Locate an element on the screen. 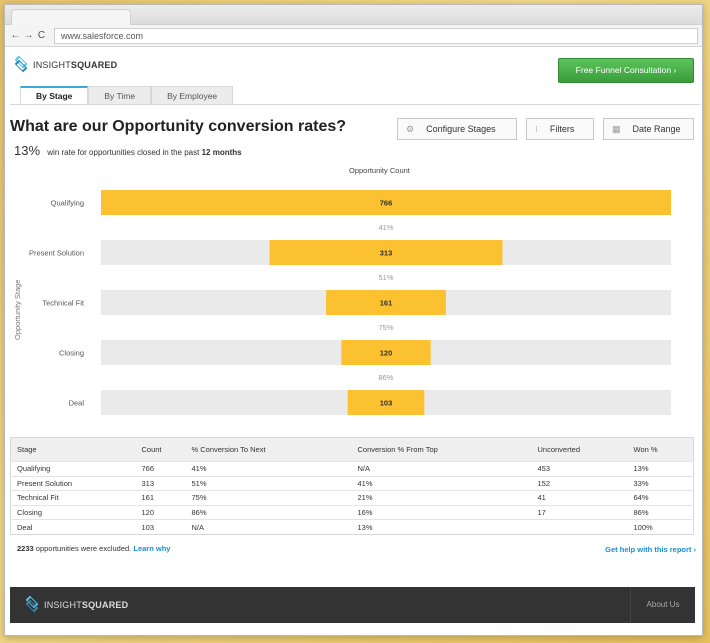  cell-won: 64% is located at coordinates (660, 498).